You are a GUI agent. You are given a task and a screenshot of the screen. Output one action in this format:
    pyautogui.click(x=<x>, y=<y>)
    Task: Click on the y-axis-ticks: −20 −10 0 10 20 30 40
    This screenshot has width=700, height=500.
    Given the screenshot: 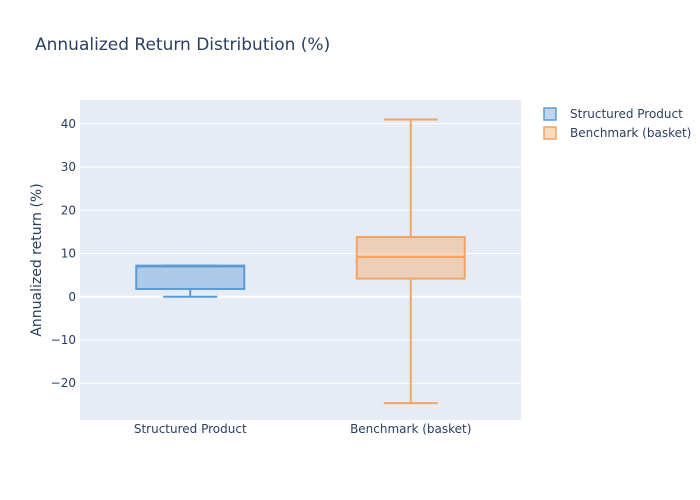 What is the action you would take?
    pyautogui.click(x=63, y=253)
    